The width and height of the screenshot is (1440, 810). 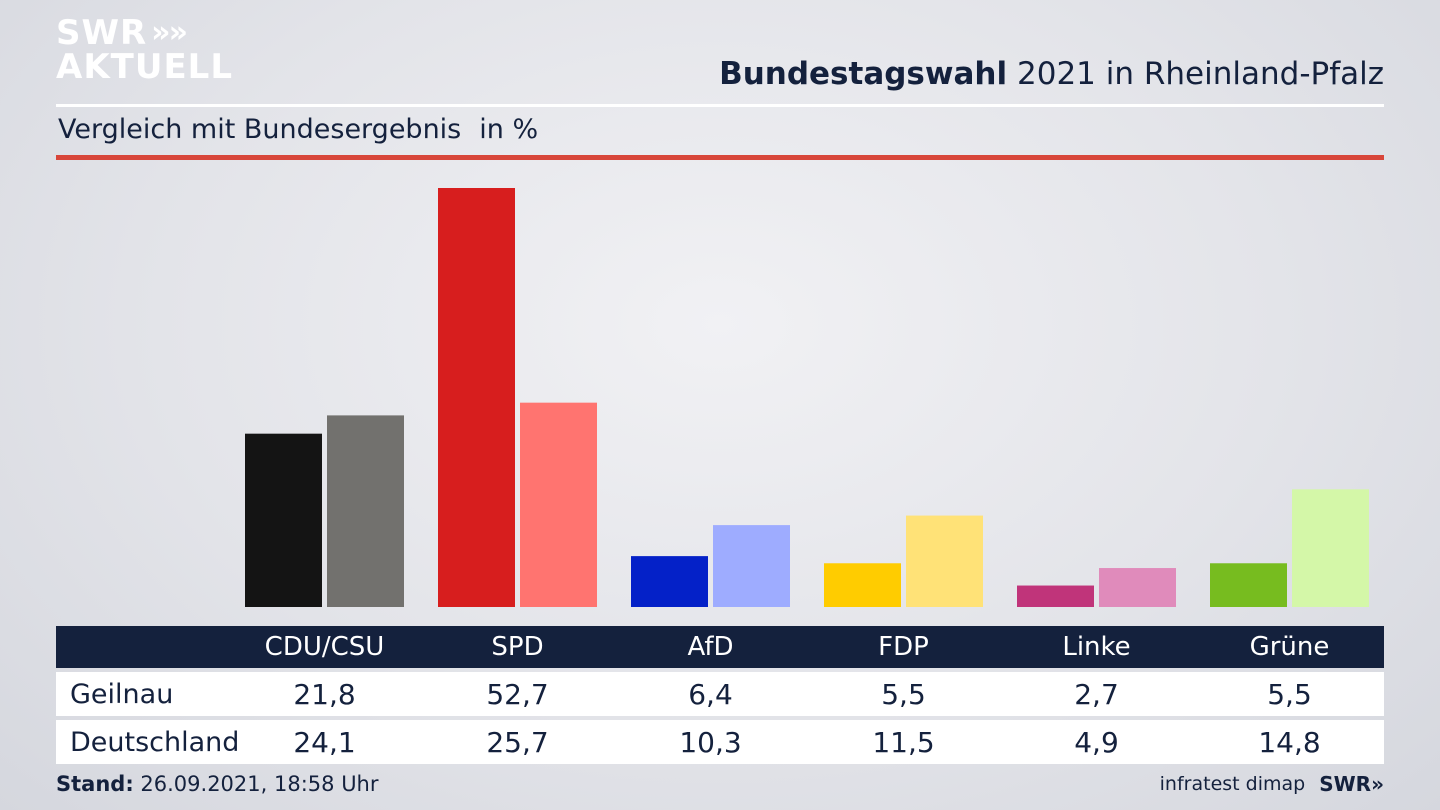 I want to click on source-credit: infratest dimap SWR», so click(x=1272, y=784).